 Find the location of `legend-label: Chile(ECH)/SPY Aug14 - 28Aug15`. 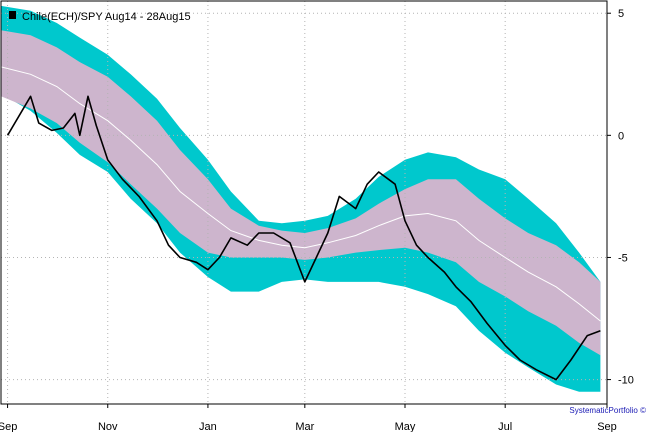

legend-label: Chile(ECH)/SPY Aug14 - 28Aug15 is located at coordinates (106, 17).